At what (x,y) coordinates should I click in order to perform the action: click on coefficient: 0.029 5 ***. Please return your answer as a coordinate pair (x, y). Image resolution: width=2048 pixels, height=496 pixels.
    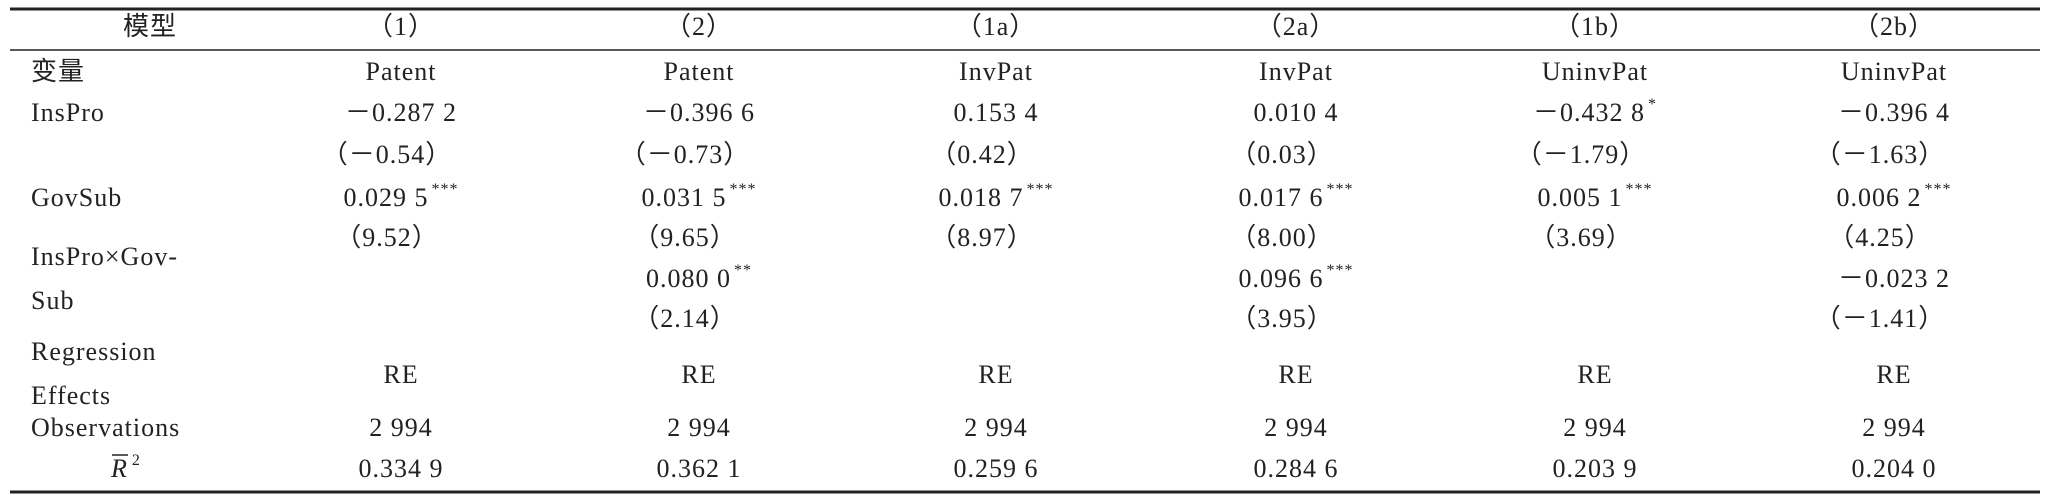
    Looking at the image, I should click on (401, 196).